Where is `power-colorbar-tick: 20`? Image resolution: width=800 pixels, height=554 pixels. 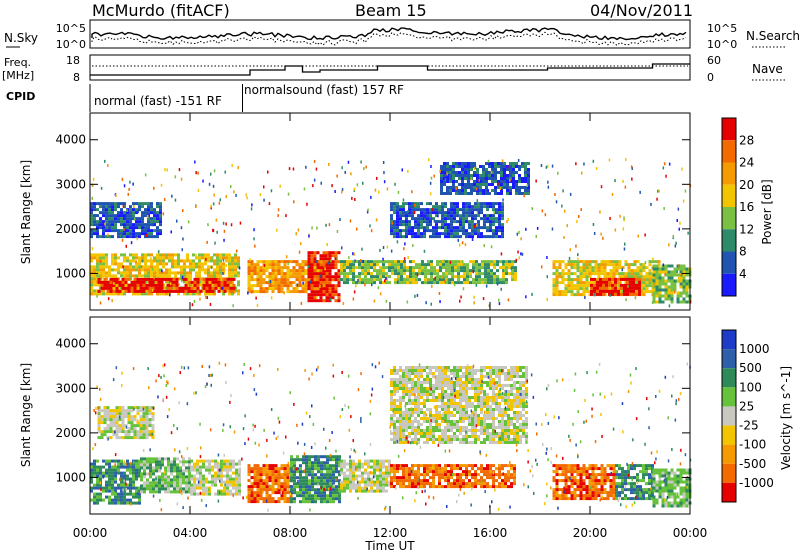
power-colorbar-tick: 20 is located at coordinates (746, 185).